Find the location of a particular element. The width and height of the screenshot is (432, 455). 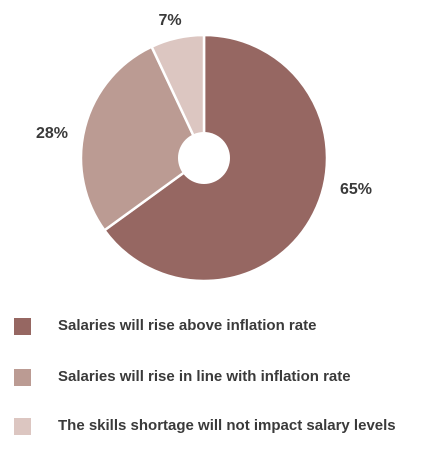

slice-label-in-line-inflation: 28% is located at coordinates (52, 133).